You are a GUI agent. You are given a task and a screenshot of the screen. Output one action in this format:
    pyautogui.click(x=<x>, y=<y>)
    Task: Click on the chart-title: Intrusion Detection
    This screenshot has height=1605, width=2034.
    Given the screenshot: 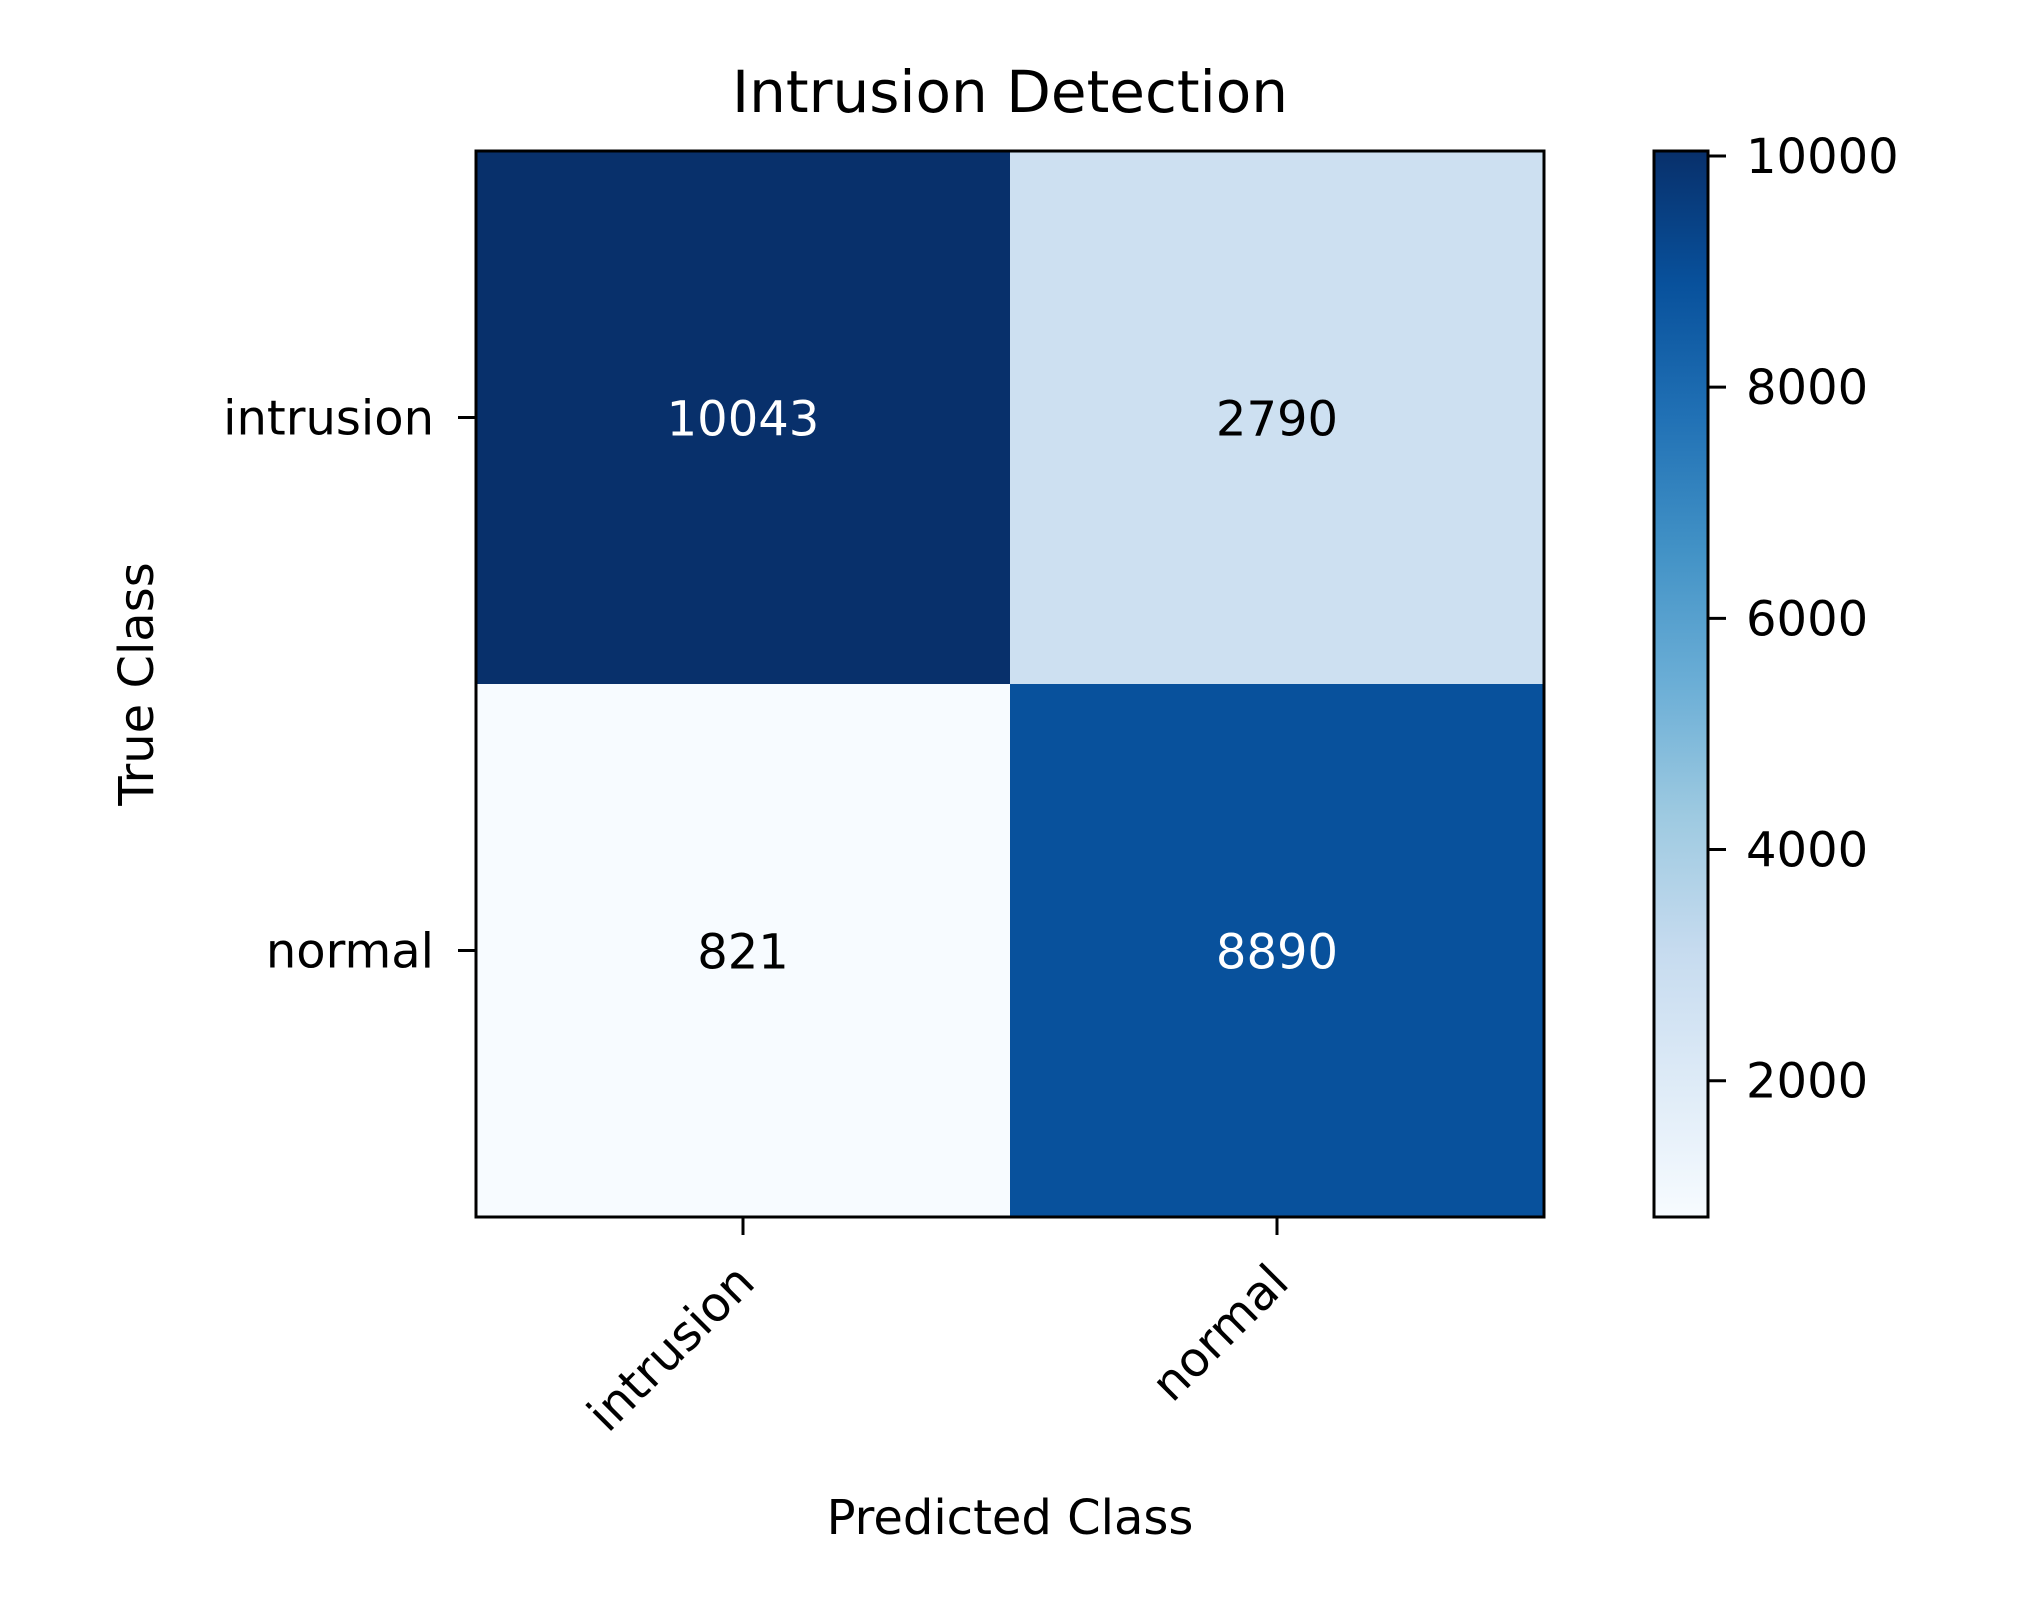 What is the action you would take?
    pyautogui.click(x=1010, y=92)
    